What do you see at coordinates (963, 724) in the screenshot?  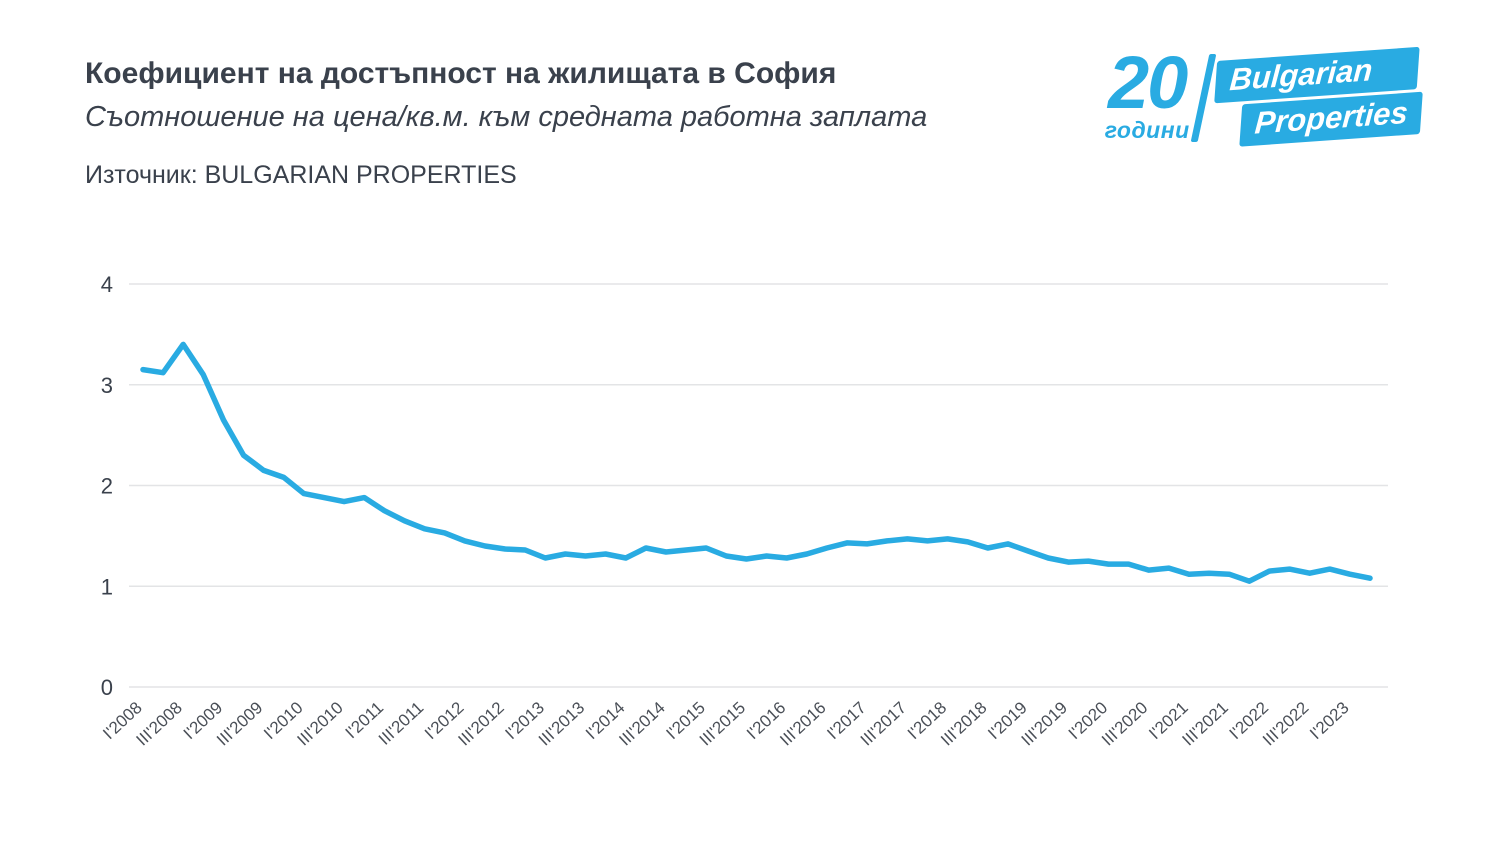 I see `svg-text: III'2018` at bounding box center [963, 724].